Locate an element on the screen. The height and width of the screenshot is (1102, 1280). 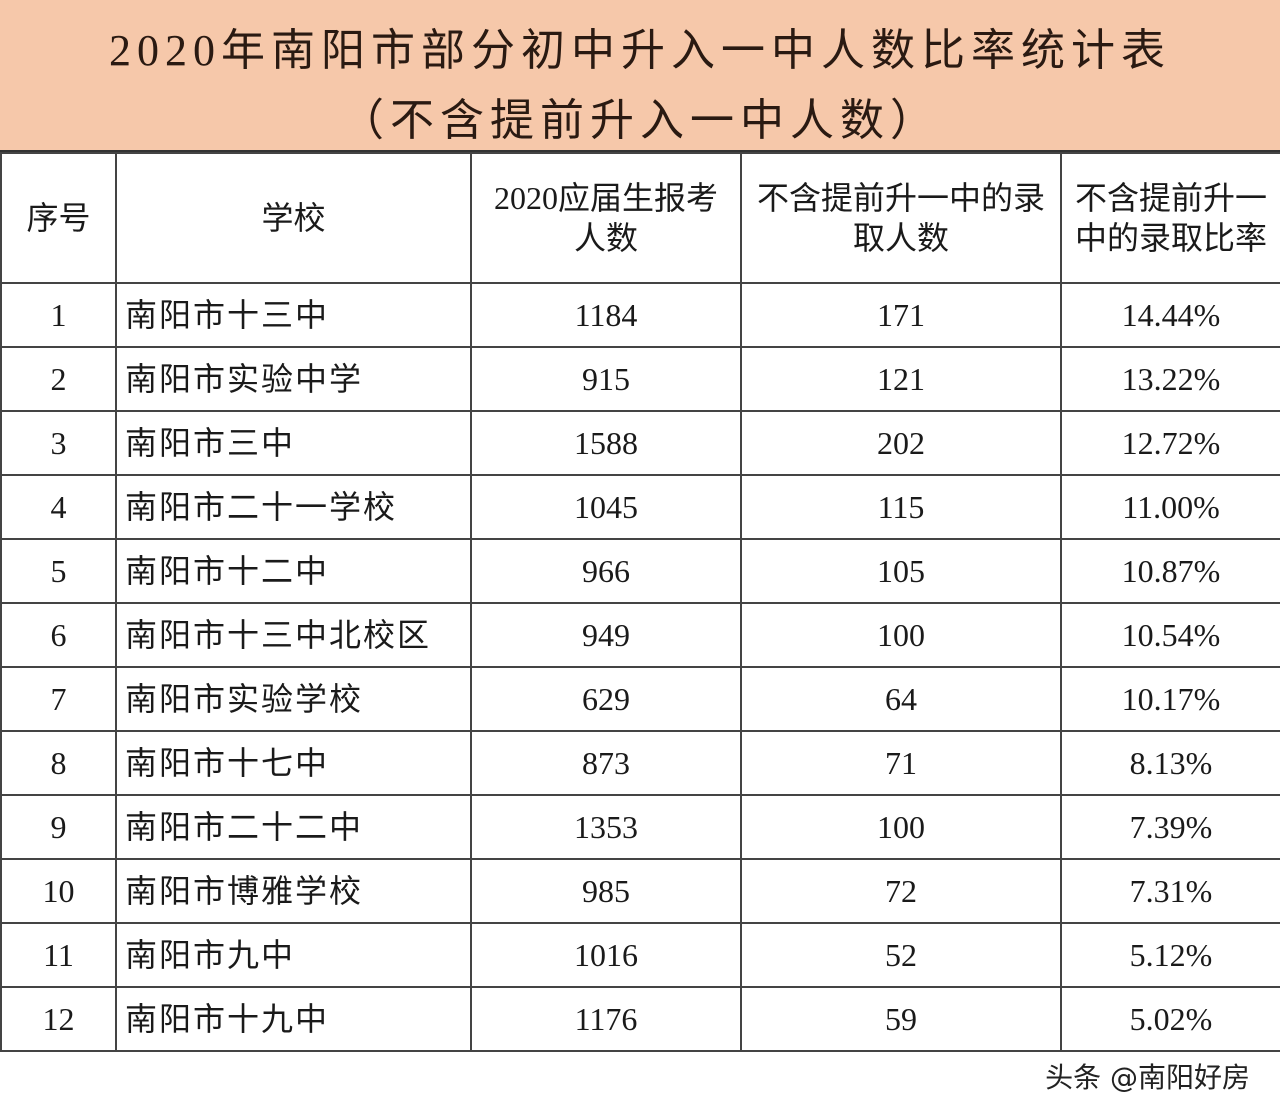
table-row: 2 南阳市实验中学 915 121 13.22% is located at coordinates (640, 379).